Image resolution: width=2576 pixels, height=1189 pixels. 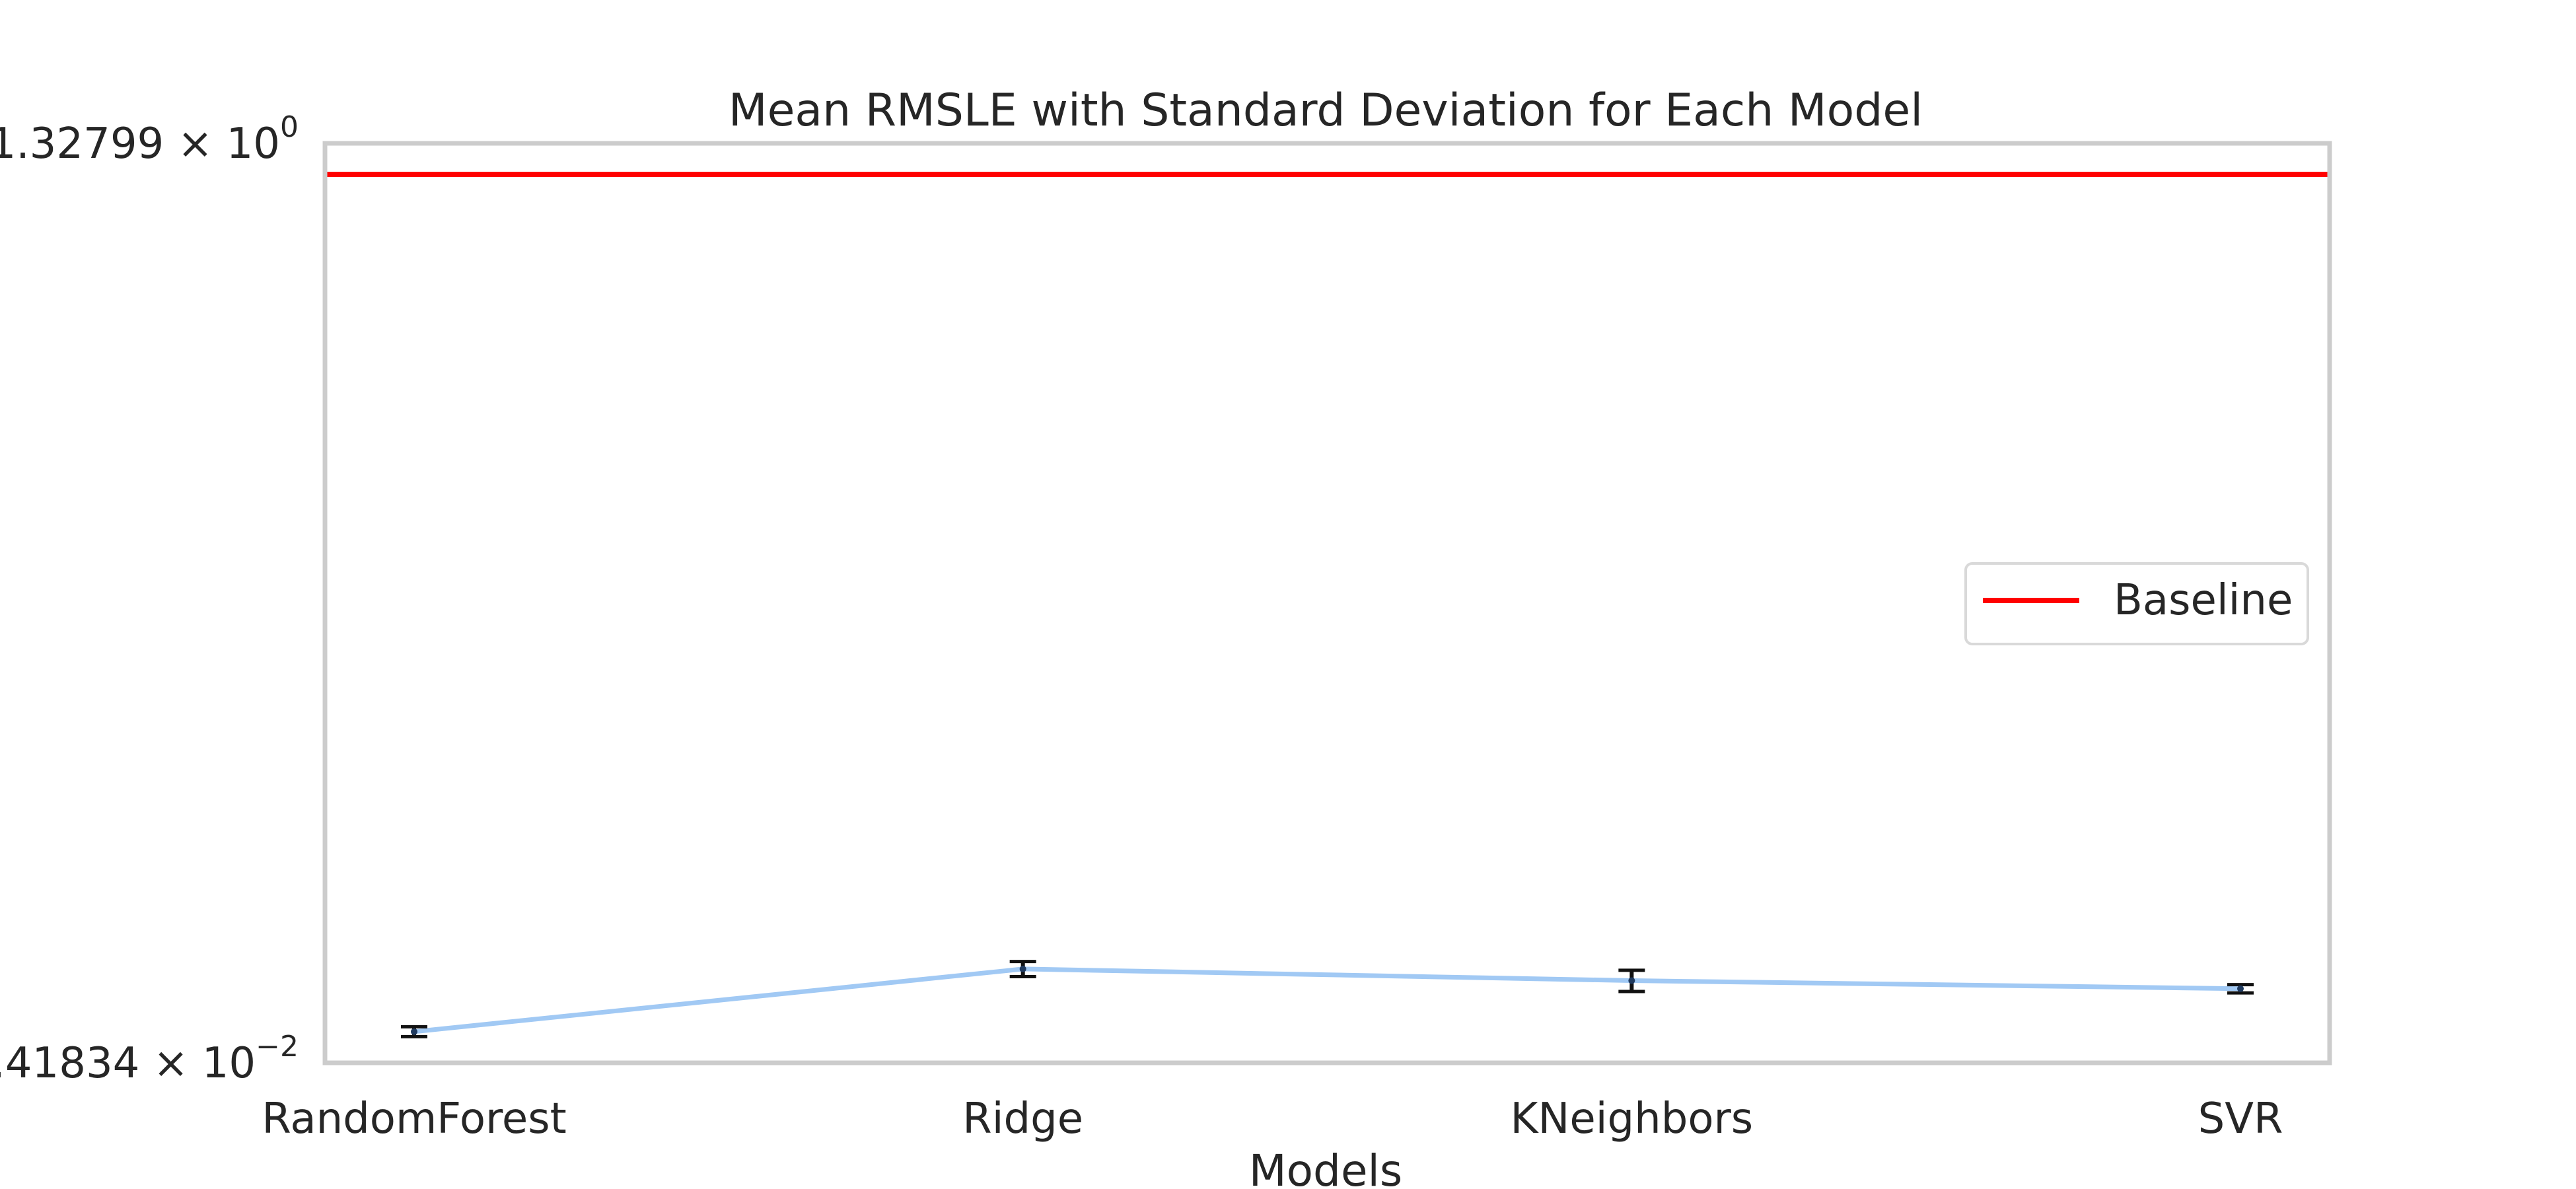 What do you see at coordinates (414, 1119) in the screenshot?
I see `x-tick-label: RandomForest` at bounding box center [414, 1119].